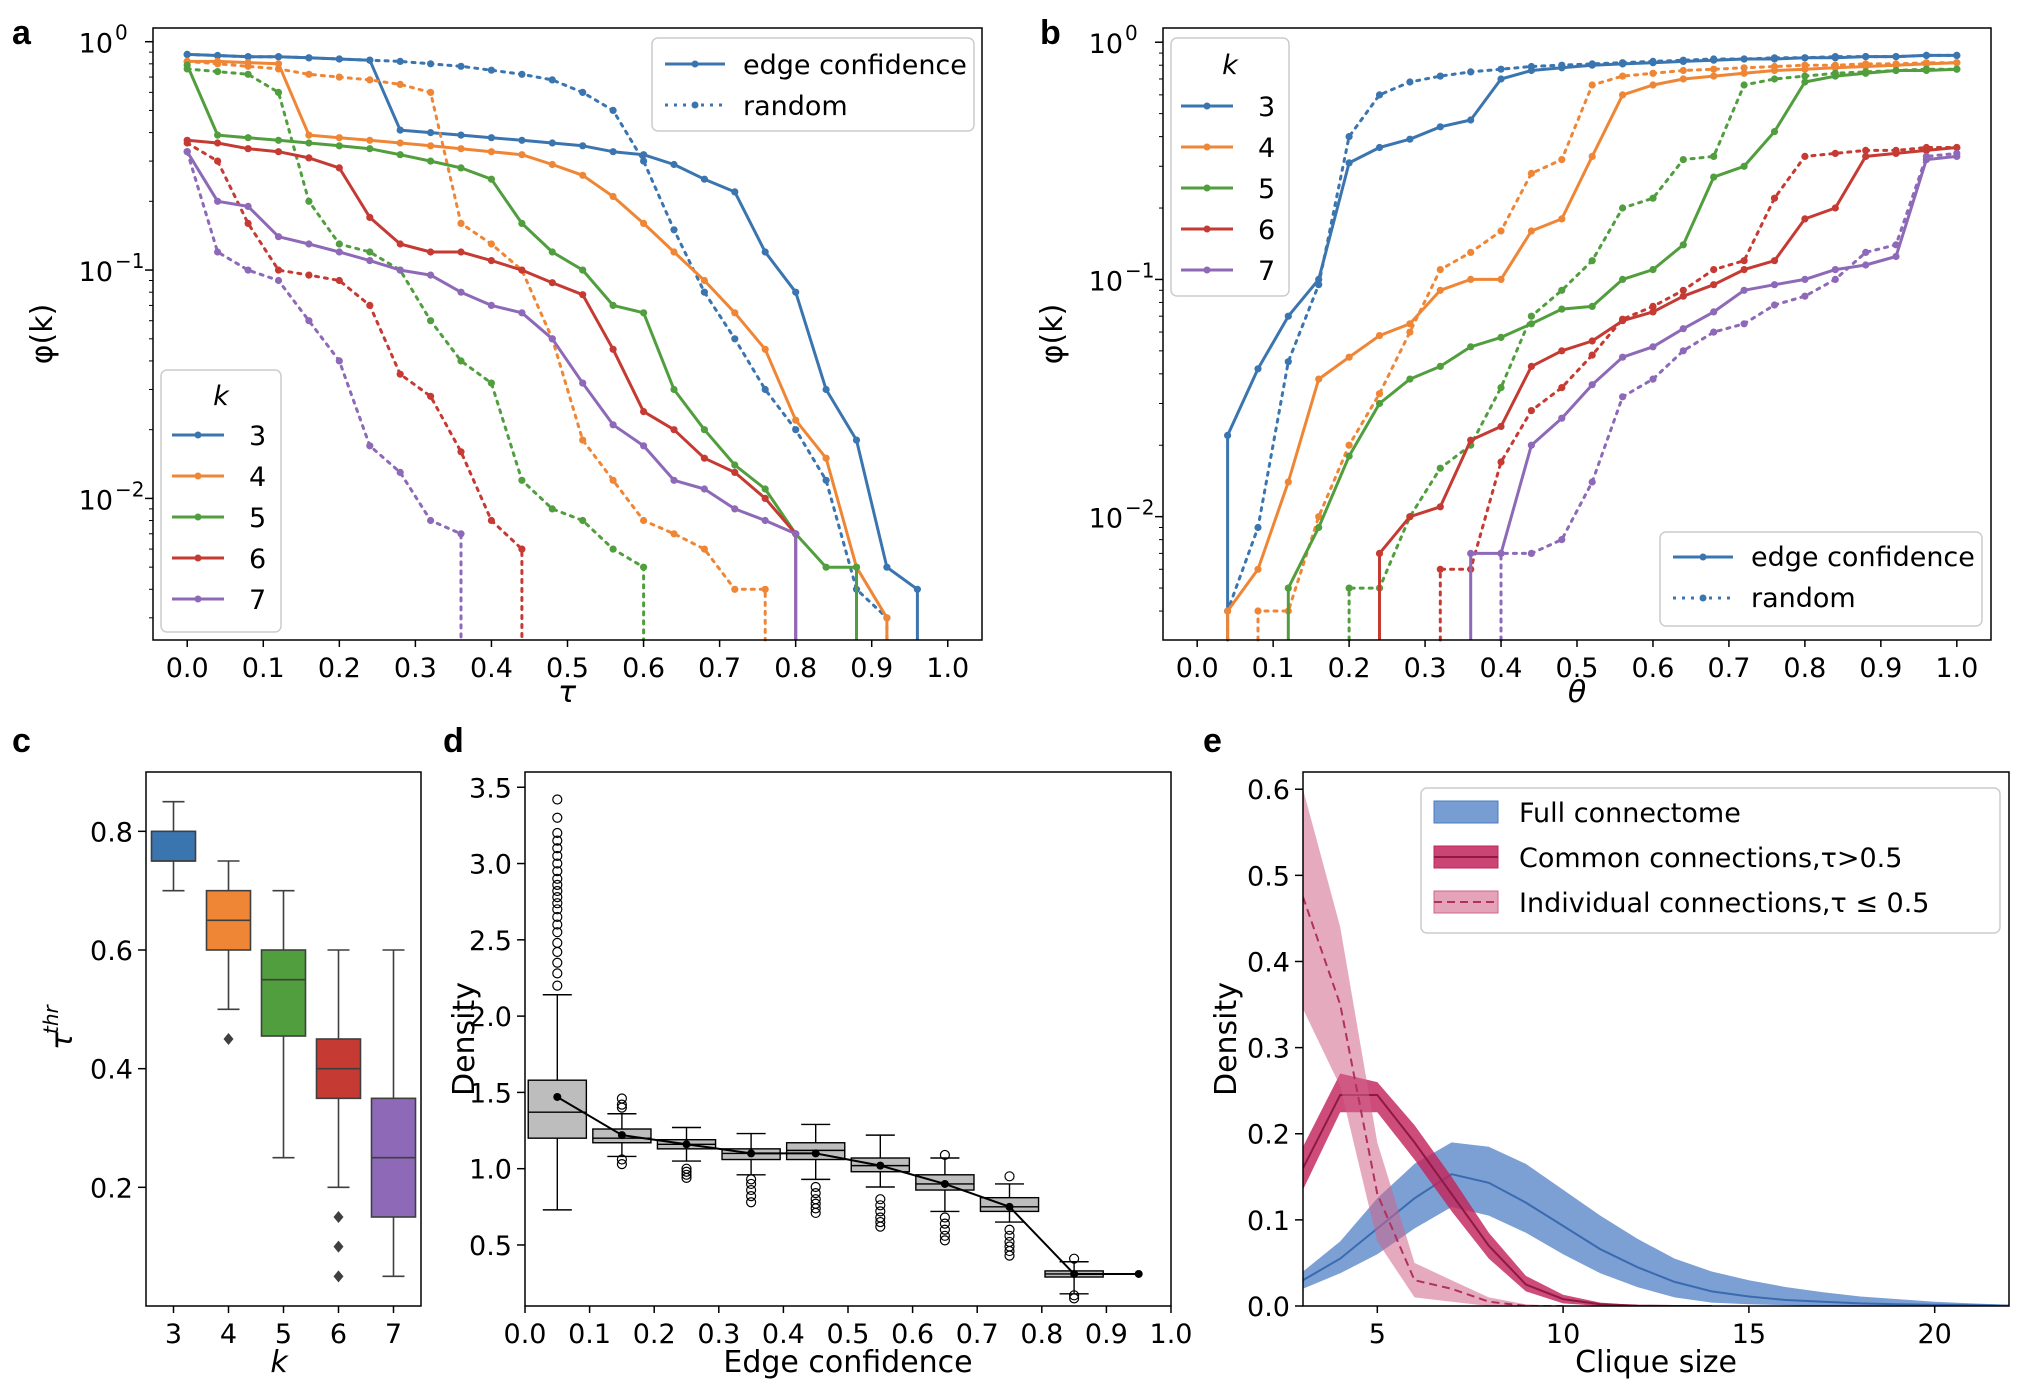  What do you see at coordinates (22, 33) in the screenshot?
I see `panel-letter-a: a` at bounding box center [22, 33].